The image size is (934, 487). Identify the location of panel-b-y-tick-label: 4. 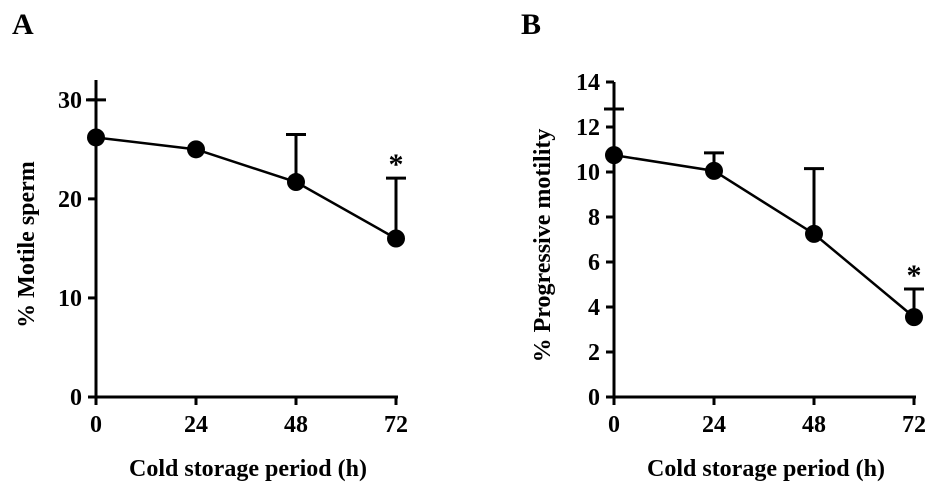
(594, 308).